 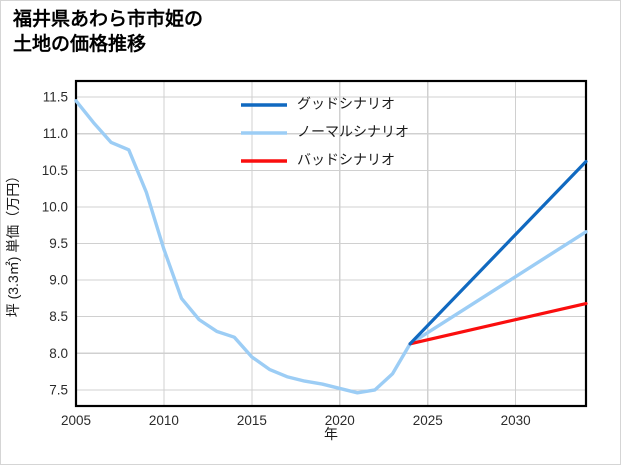 I want to click on x-tick-labels: 2005 2010 2015 2020 2025 2030, so click(x=296, y=420).